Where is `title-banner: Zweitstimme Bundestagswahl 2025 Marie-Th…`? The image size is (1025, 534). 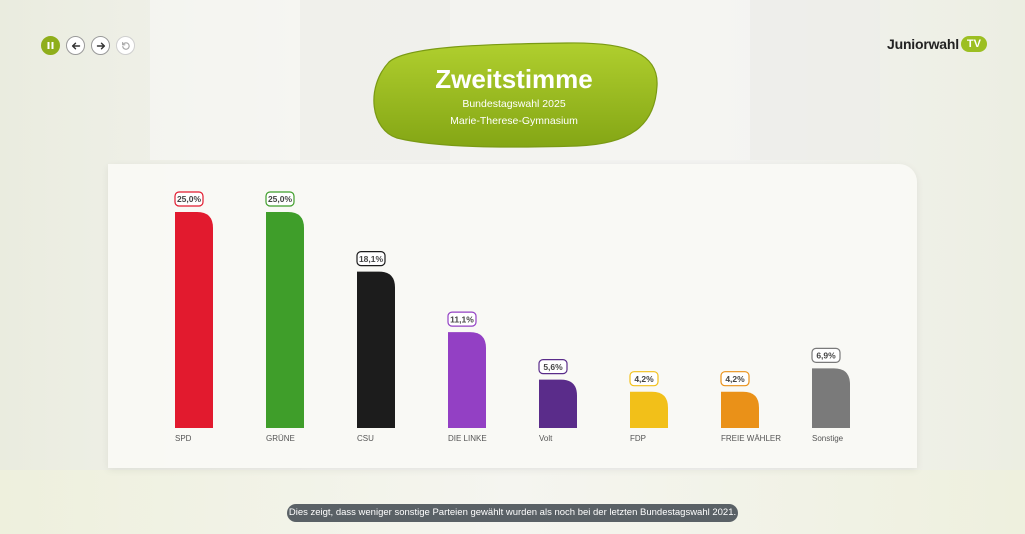
title-banner: Zweitstimme Bundestagswahl 2025 Marie-Th… is located at coordinates (514, 95).